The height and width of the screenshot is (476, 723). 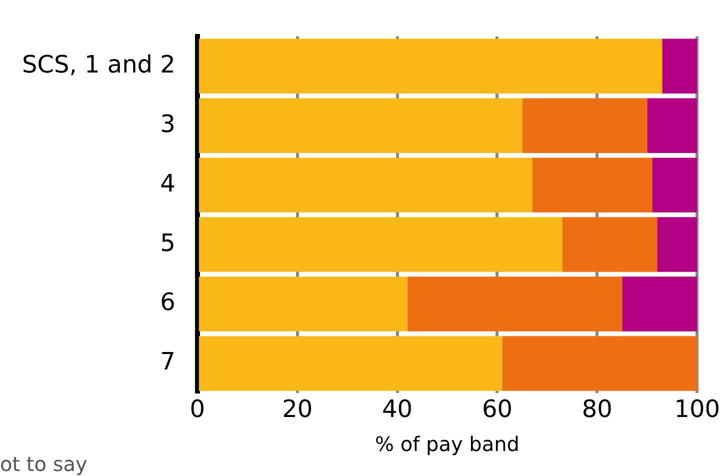 What do you see at coordinates (168, 242) in the screenshot?
I see `y-tick-label: 5` at bounding box center [168, 242].